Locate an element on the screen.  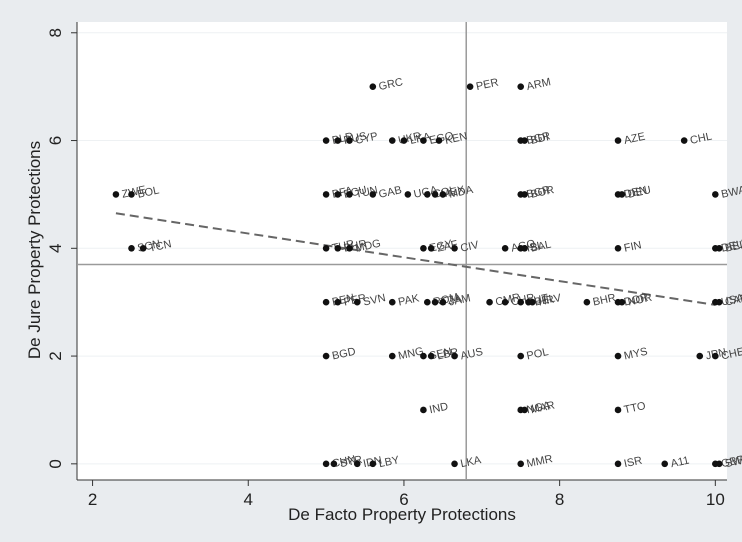
y-axis-title: De Jure Property Protections is located at coordinates (34, 250).